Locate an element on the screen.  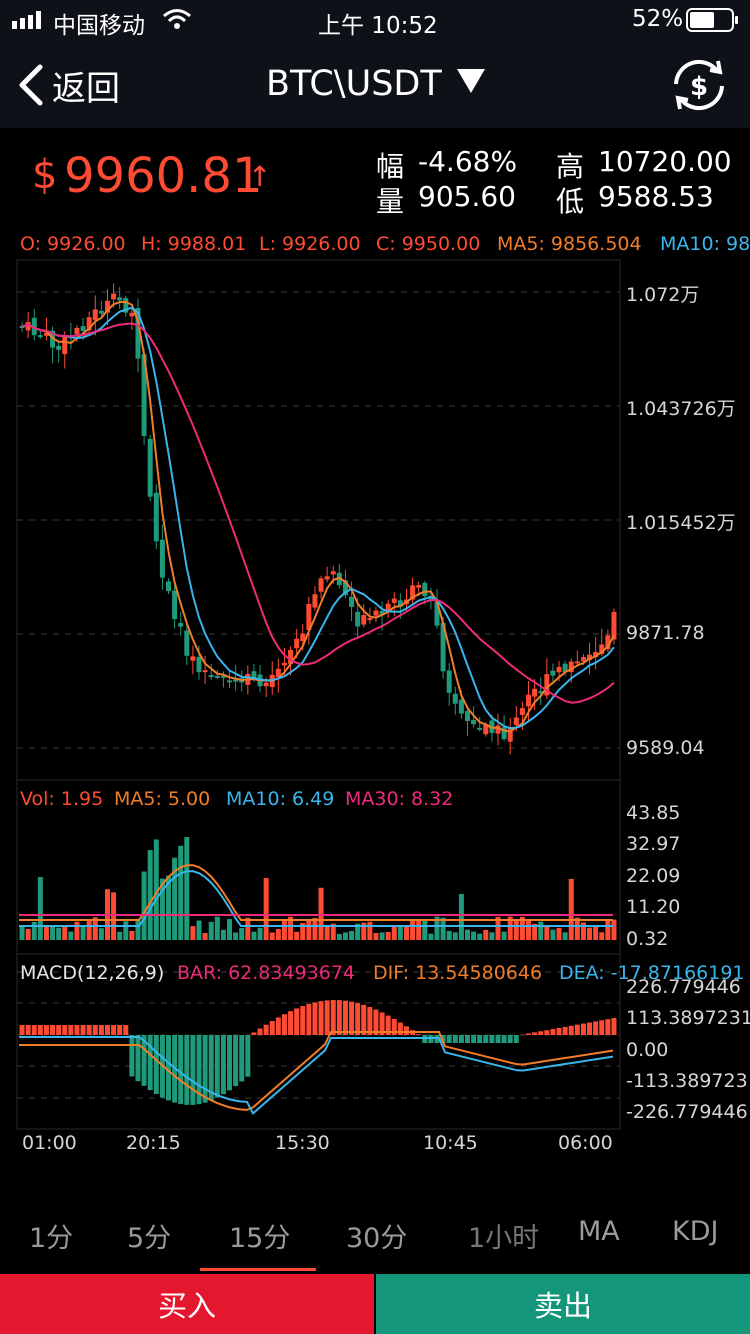
carrier-label: 中国移动 is located at coordinates (99, 26).